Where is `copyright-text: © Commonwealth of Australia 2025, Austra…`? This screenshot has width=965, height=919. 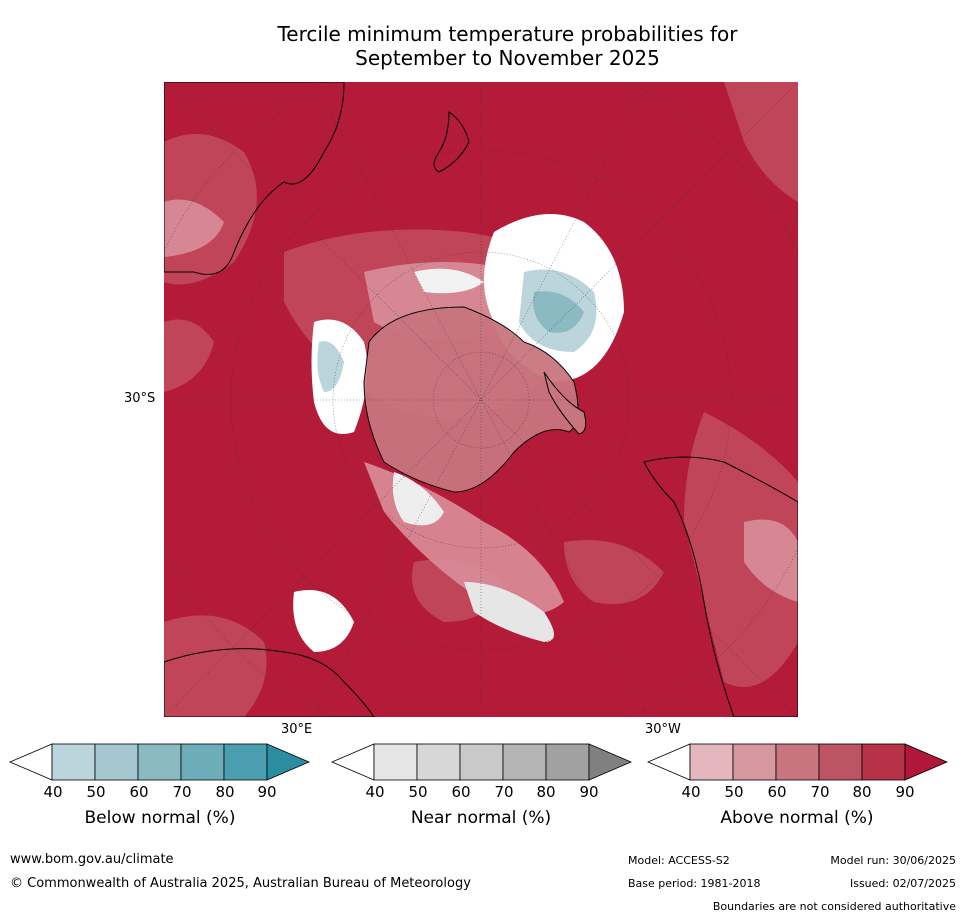
copyright-text: © Commonwealth of Australia 2025, Austra… is located at coordinates (240, 883).